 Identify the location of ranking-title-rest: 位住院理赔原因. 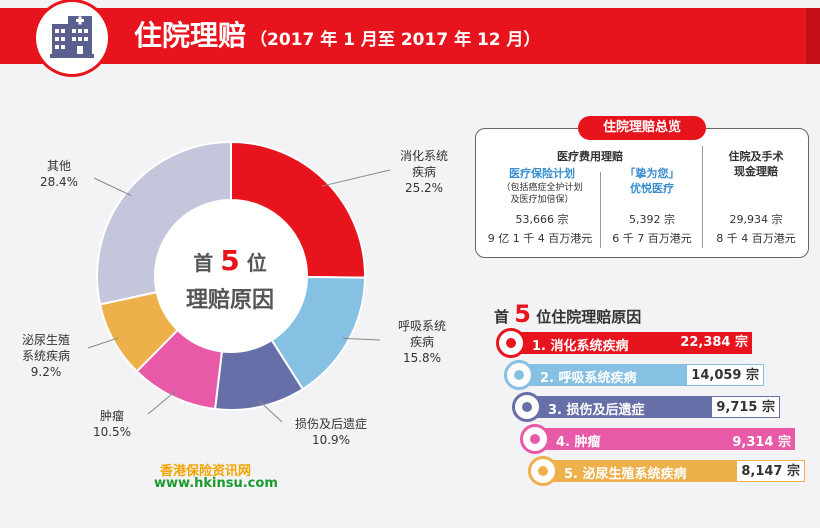
(589, 317).